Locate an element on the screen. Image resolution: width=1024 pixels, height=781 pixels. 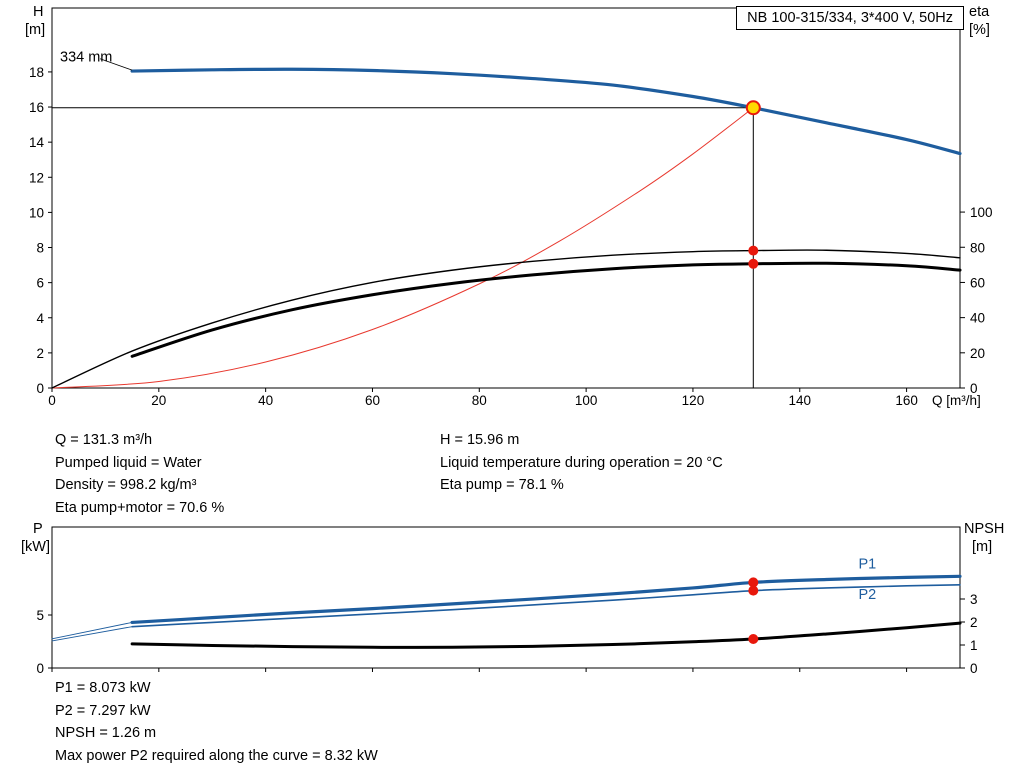
eta-pump-motor-point is located at coordinates (753, 263).